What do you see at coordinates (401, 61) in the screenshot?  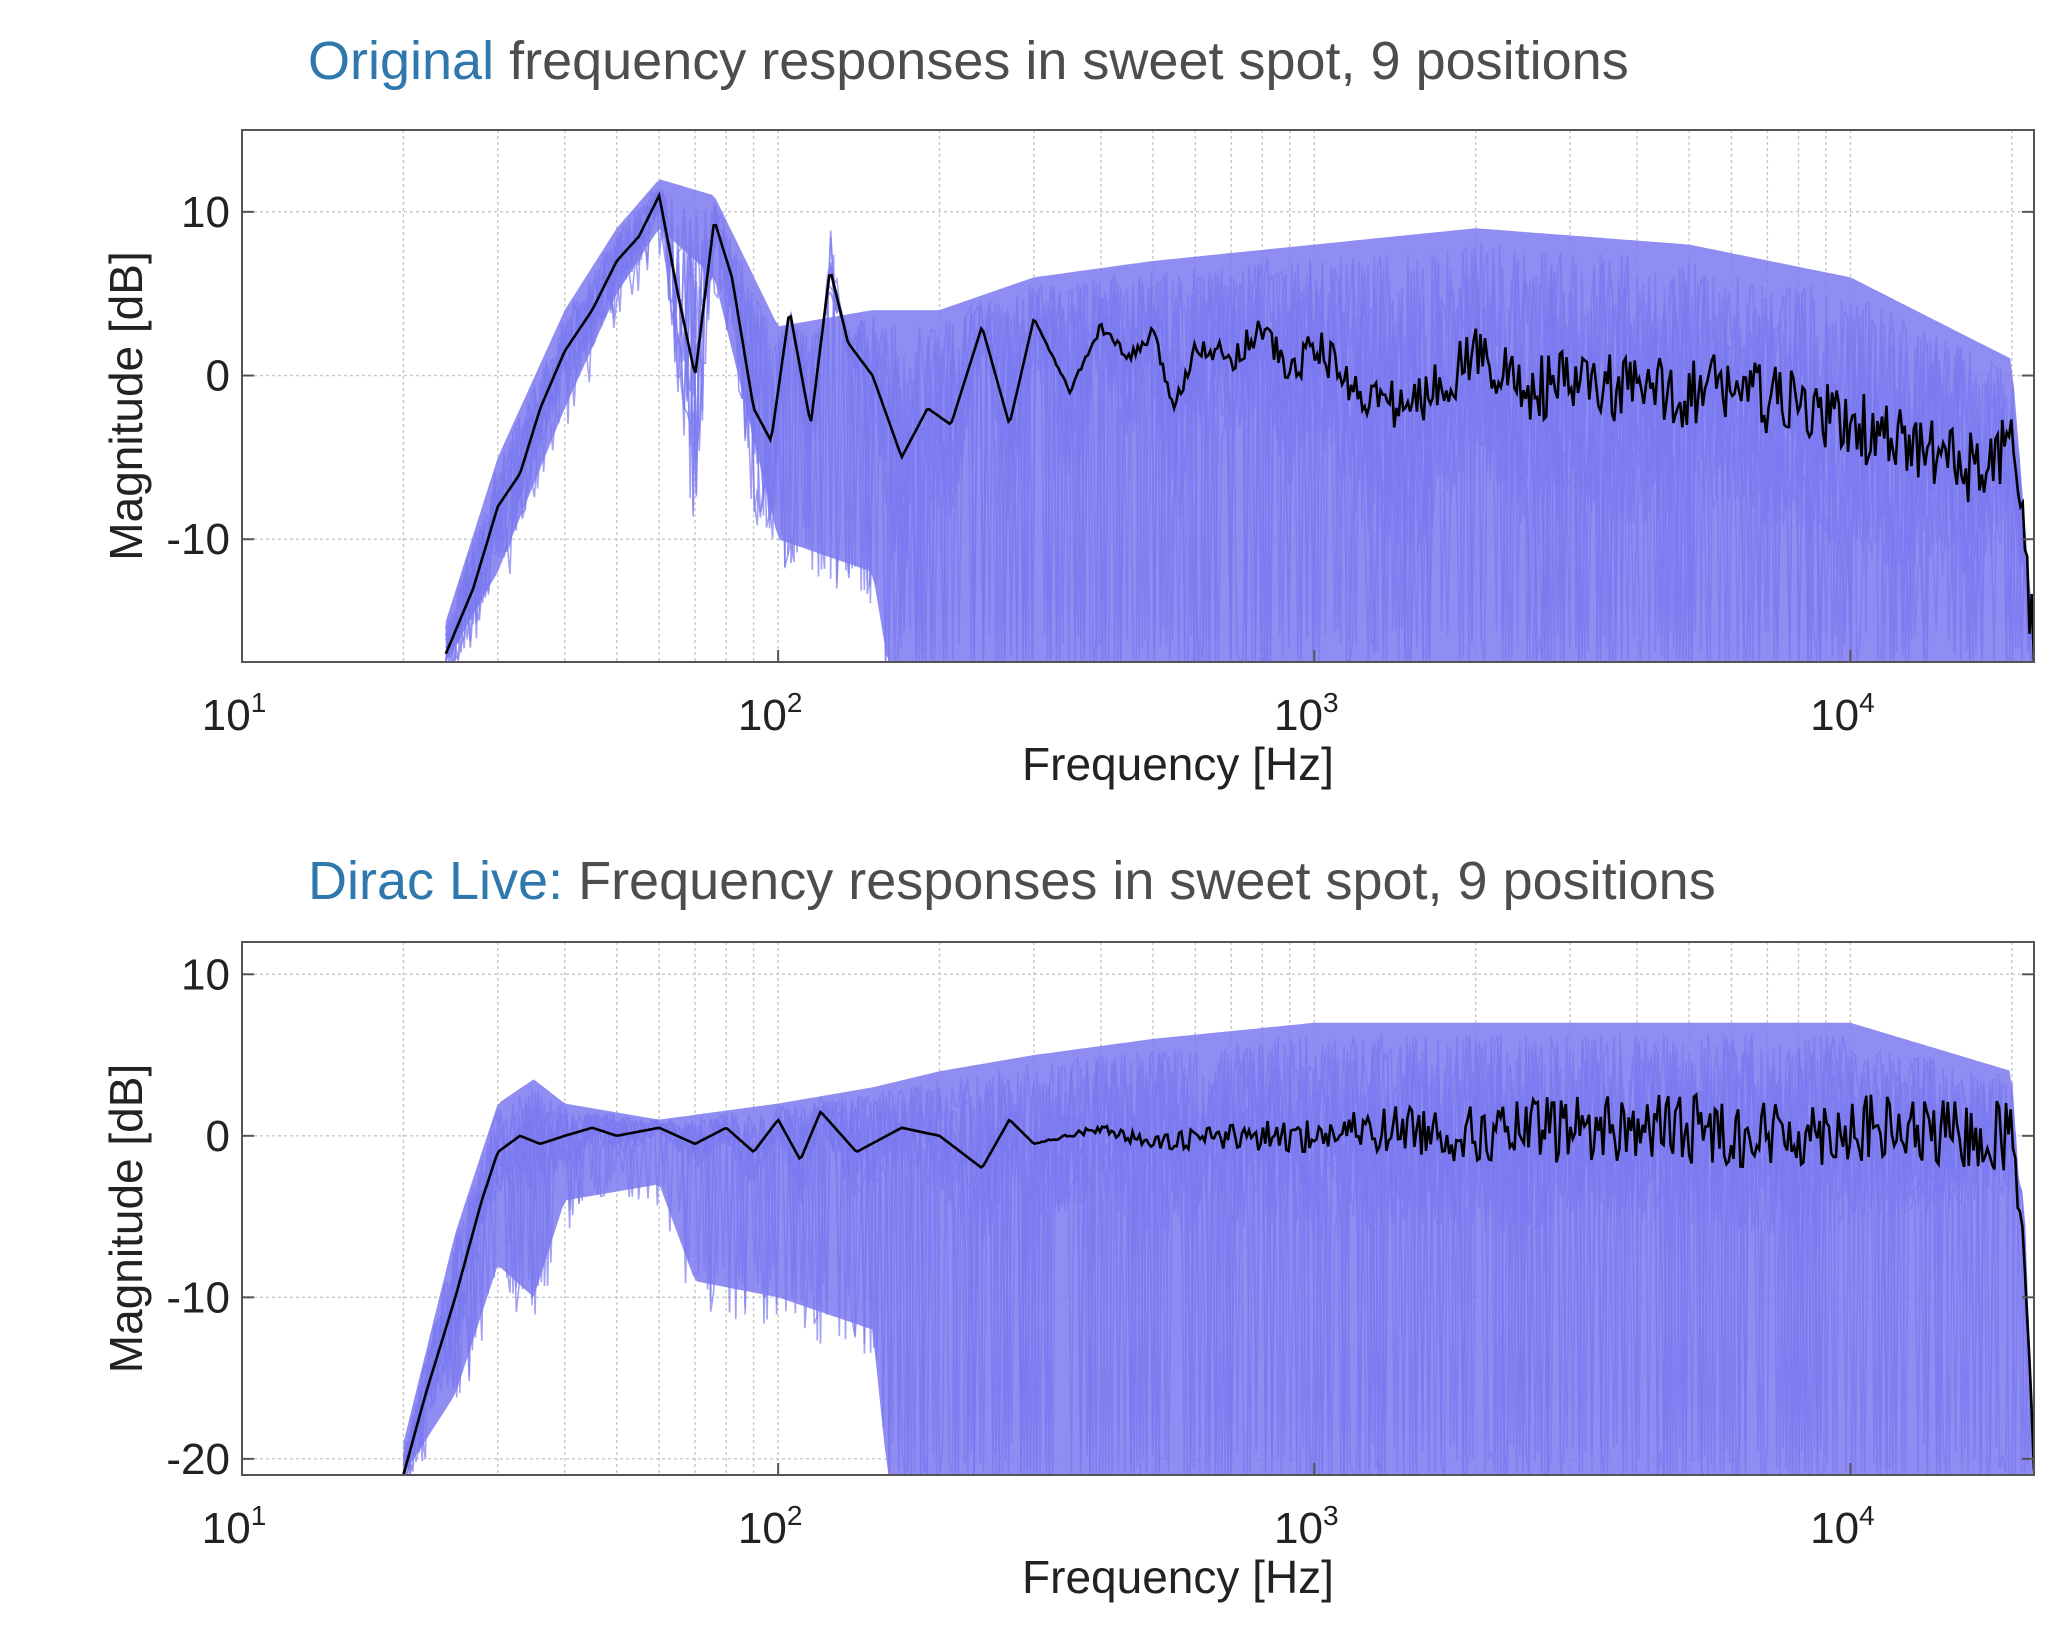 I see `chart-title-accent: Original` at bounding box center [401, 61].